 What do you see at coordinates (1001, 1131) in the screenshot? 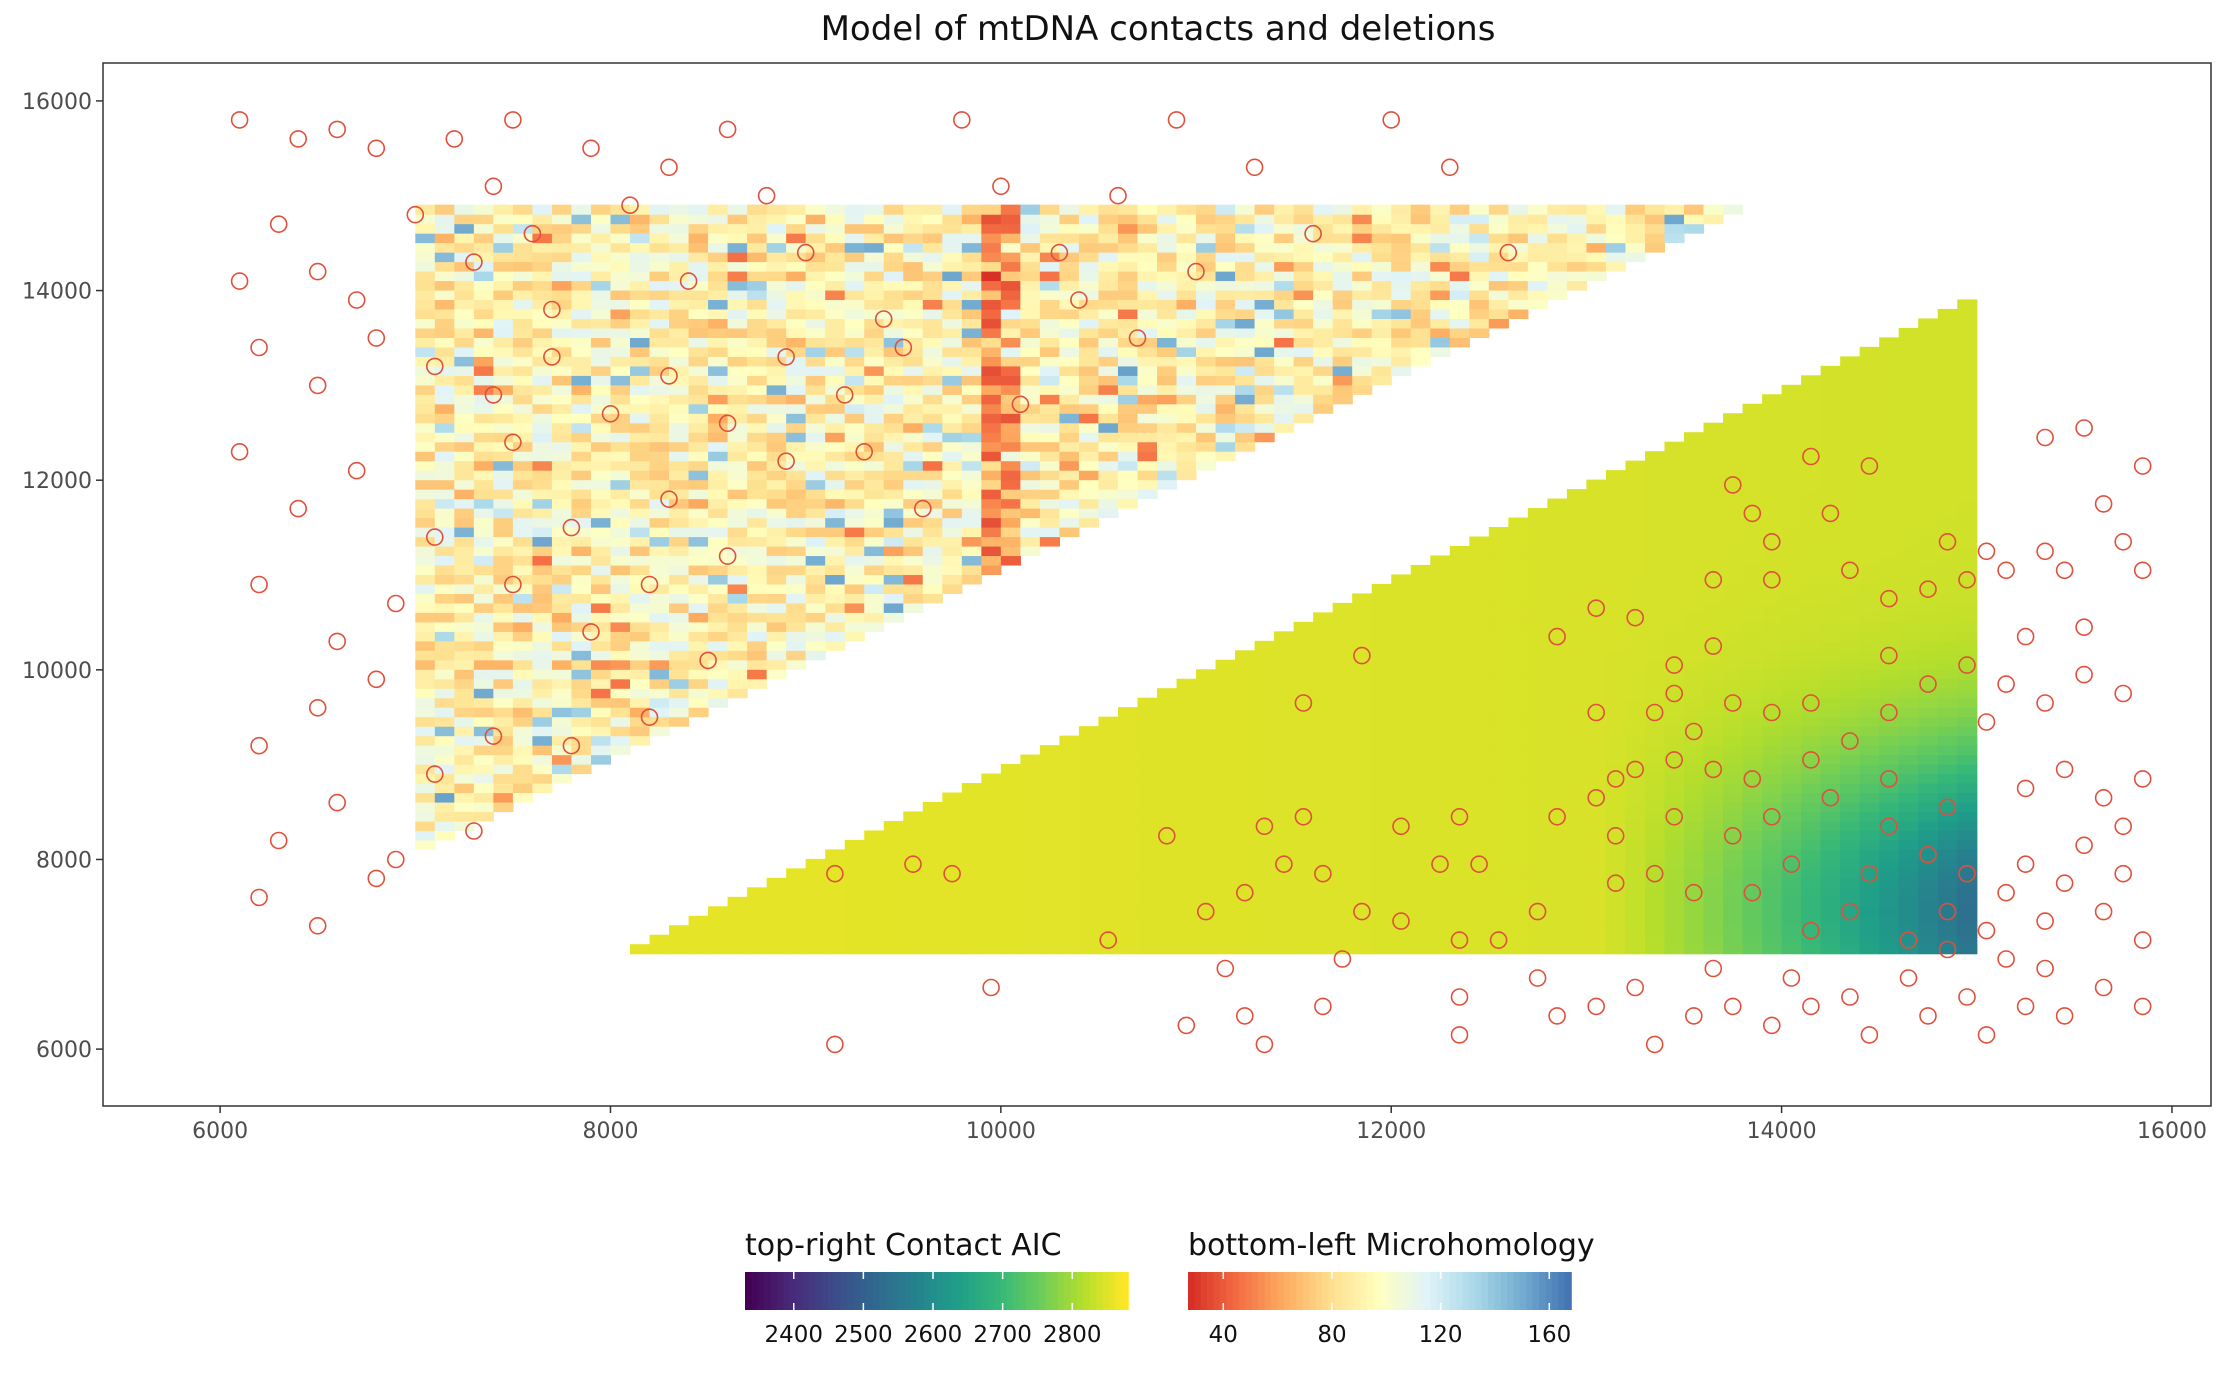
I see `x-tick-label: 10000` at bounding box center [1001, 1131].